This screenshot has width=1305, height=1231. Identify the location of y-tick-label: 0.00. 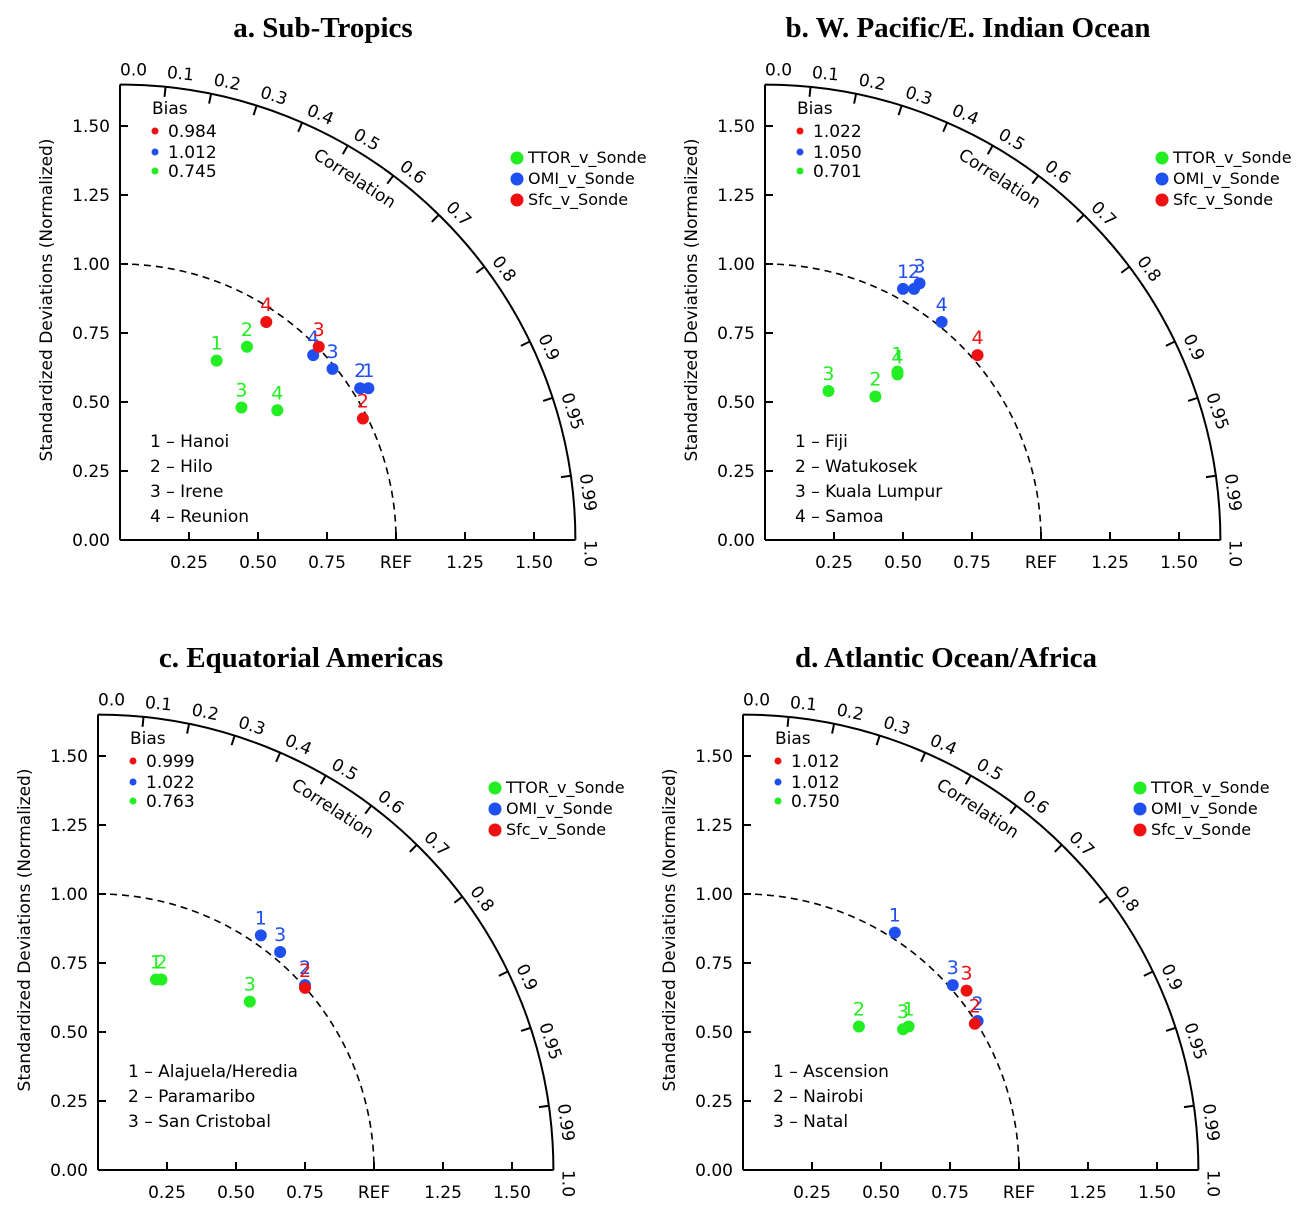
(69, 1171).